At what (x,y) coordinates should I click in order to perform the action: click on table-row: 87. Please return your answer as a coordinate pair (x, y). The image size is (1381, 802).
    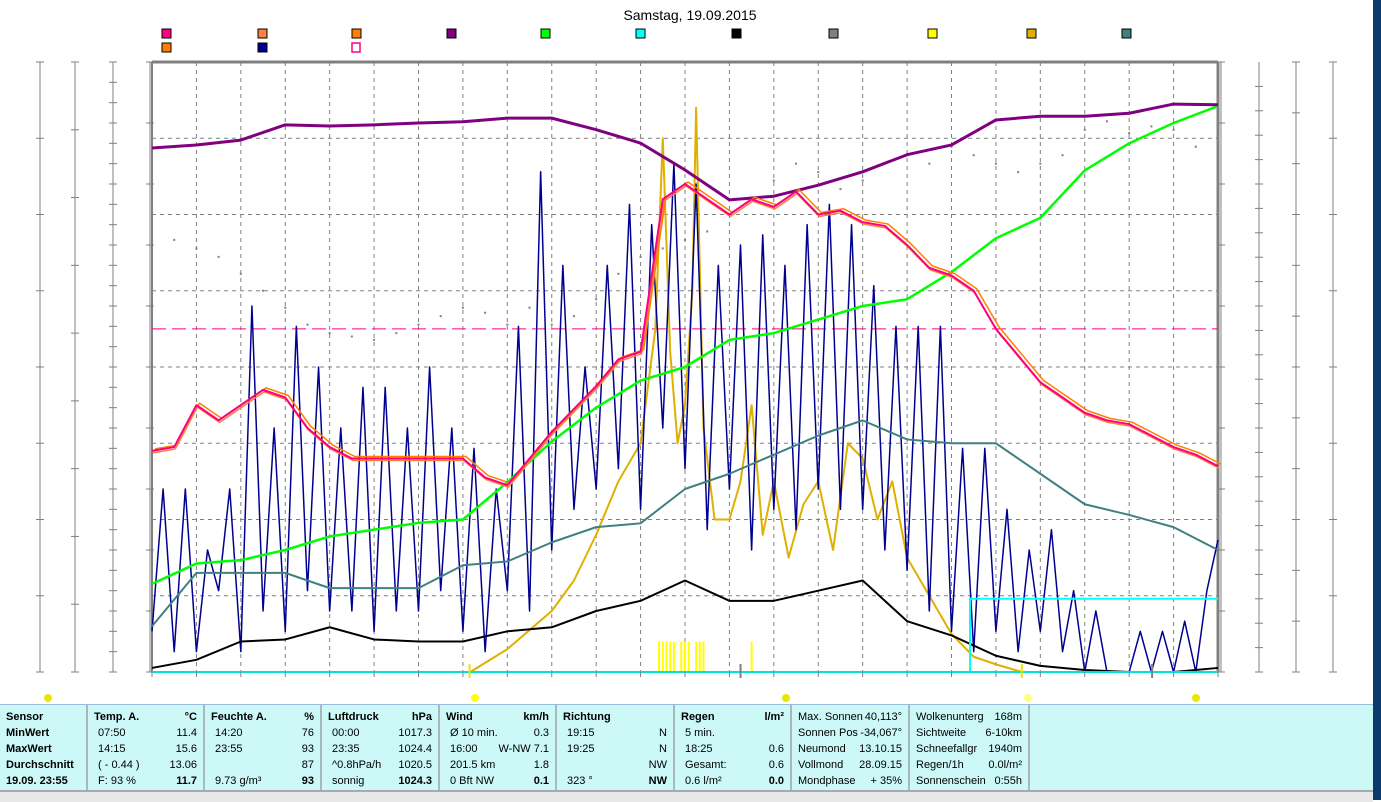
    Looking at the image, I should click on (262, 765).